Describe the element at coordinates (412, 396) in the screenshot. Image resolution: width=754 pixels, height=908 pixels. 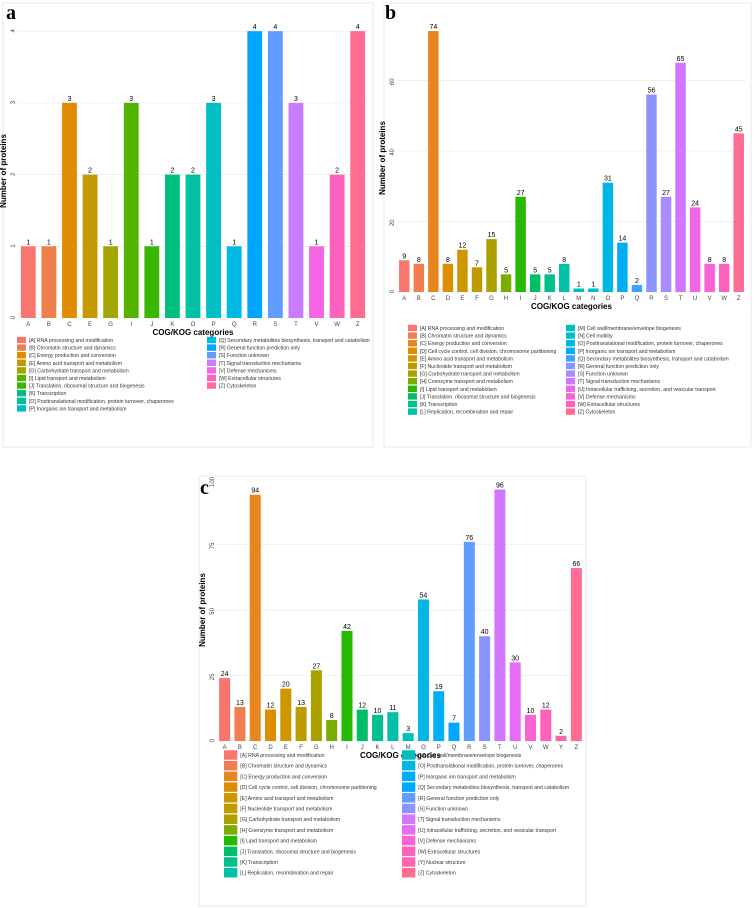
I see `legend-swatch-b-J` at that location.